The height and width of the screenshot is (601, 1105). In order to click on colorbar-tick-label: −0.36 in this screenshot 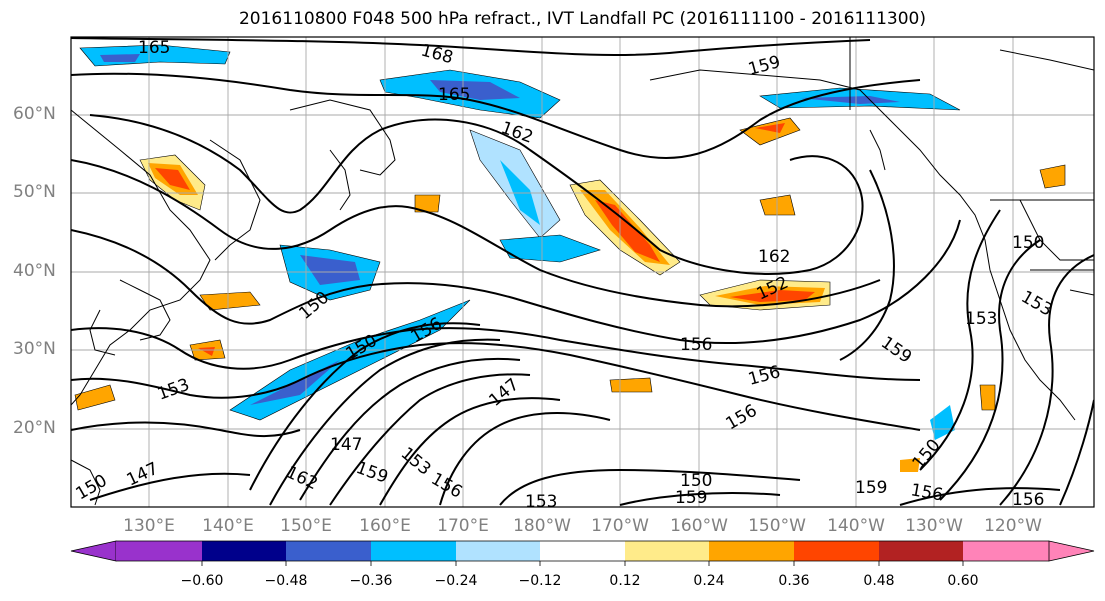, I will do `click(371, 581)`.